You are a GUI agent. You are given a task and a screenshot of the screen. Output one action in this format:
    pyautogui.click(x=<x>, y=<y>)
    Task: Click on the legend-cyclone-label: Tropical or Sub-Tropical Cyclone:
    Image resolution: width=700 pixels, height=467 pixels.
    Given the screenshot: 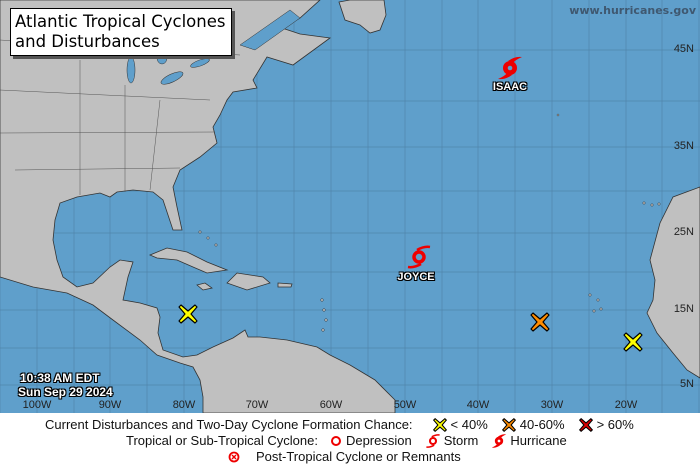 What is the action you would take?
    pyautogui.click(x=222, y=440)
    